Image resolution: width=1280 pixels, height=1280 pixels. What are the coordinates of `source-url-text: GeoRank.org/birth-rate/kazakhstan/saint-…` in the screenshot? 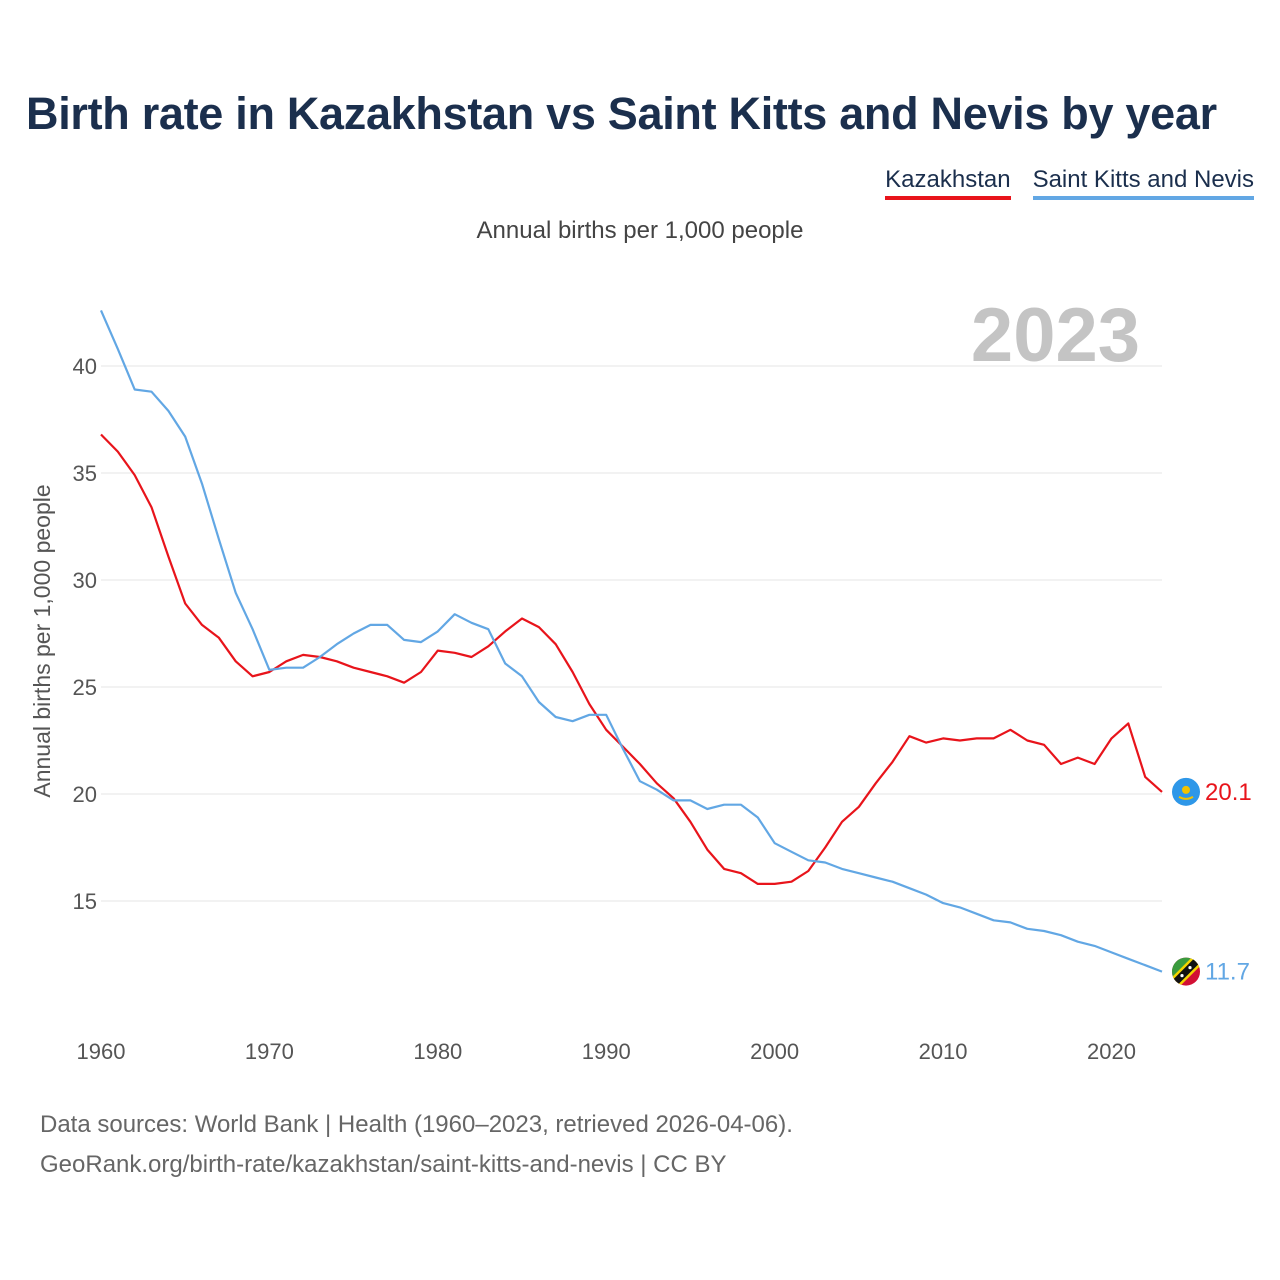 It's located at (383, 1164).